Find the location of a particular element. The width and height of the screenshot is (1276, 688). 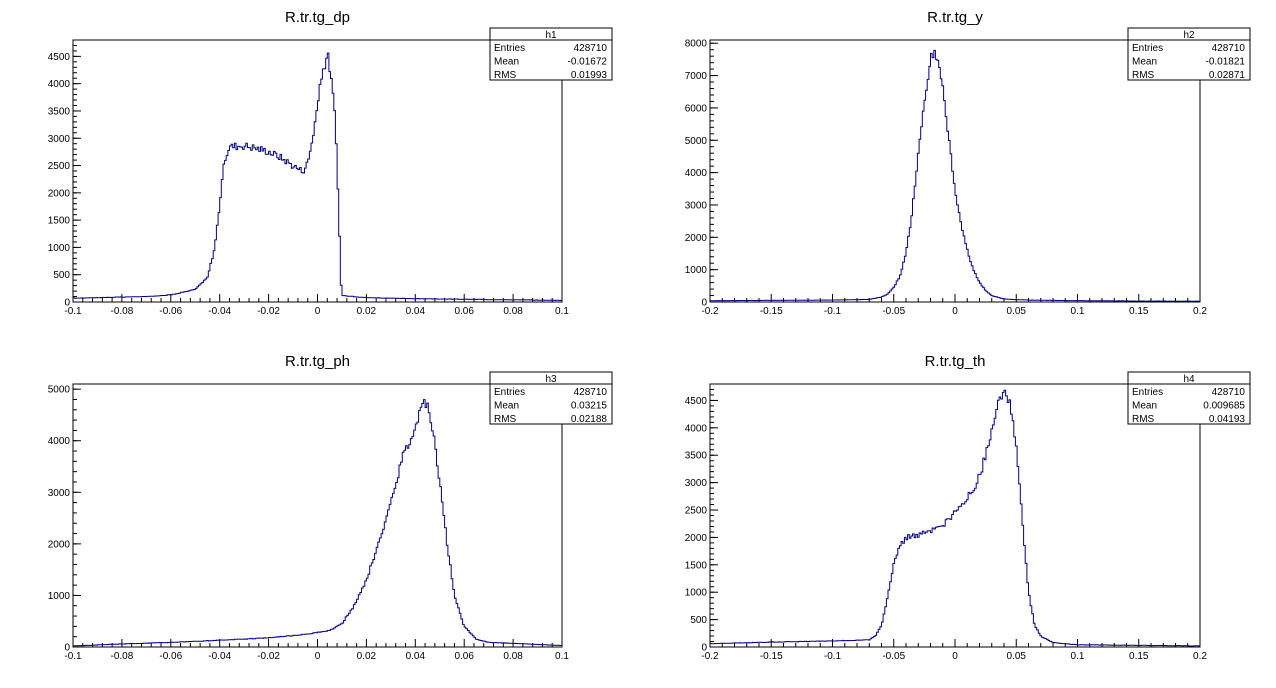

stats-box-name: h2 is located at coordinates (1189, 35).